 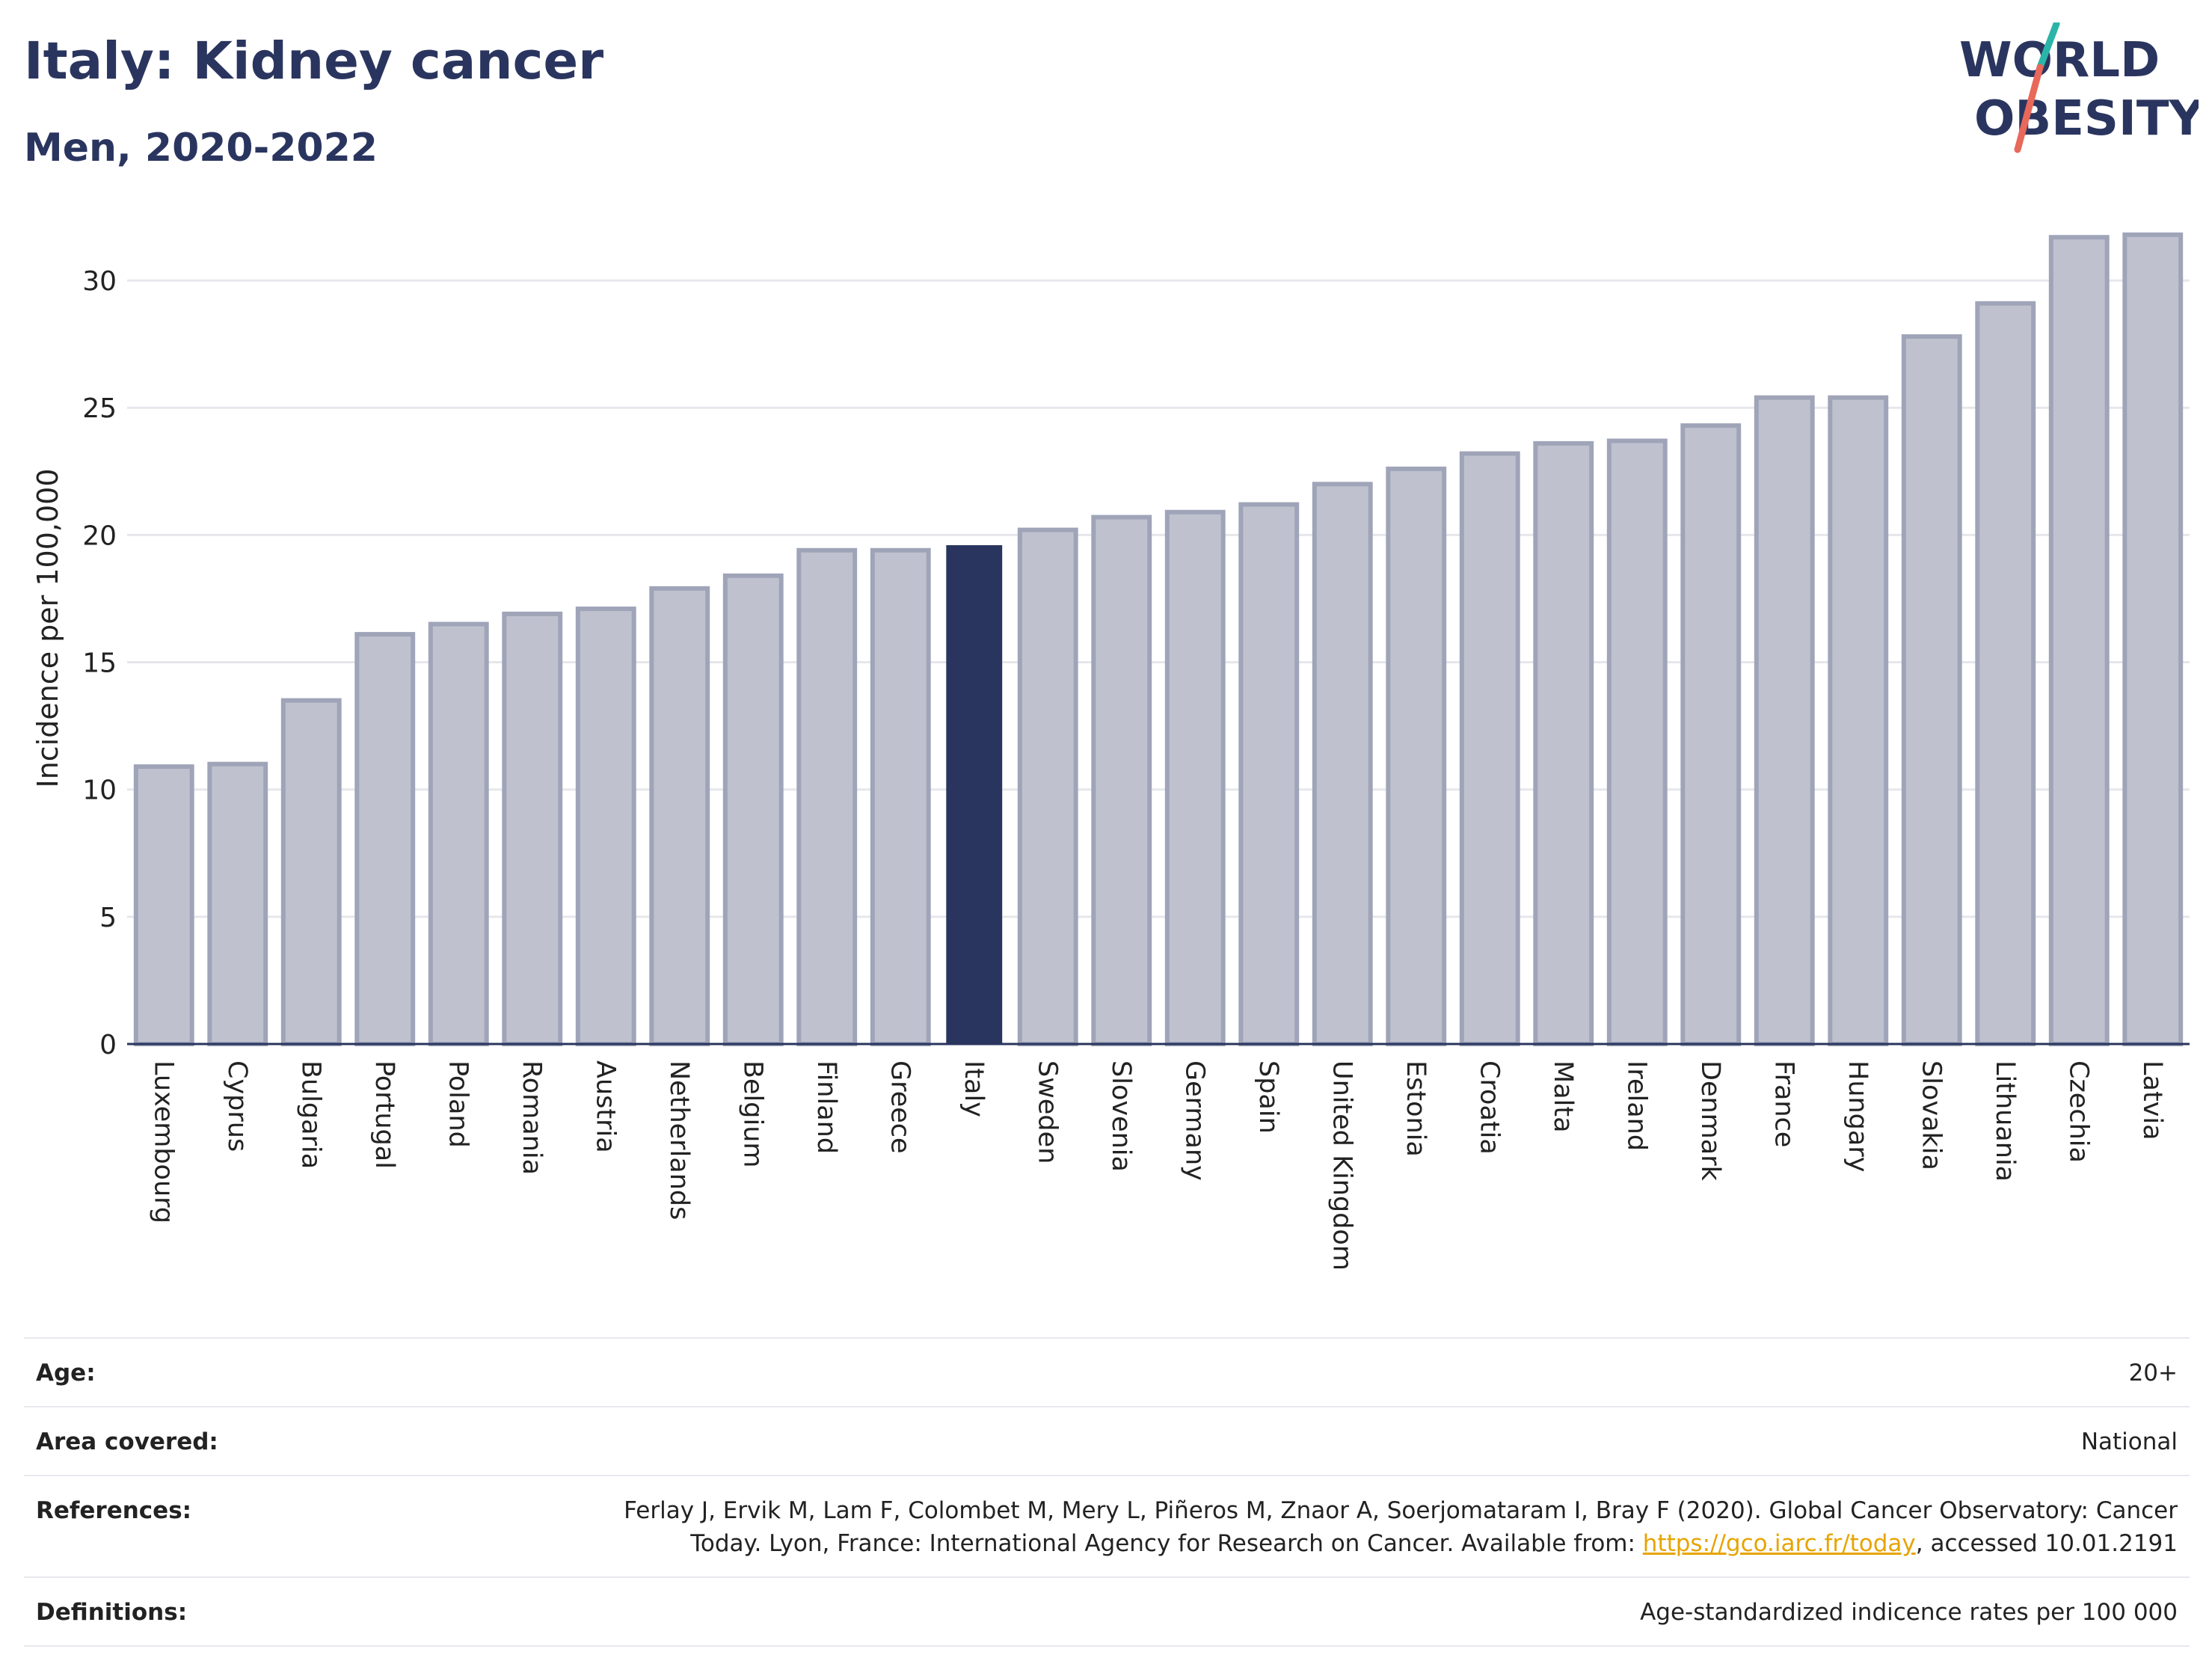 I want to click on y-tick-label: 30, so click(x=99, y=281).